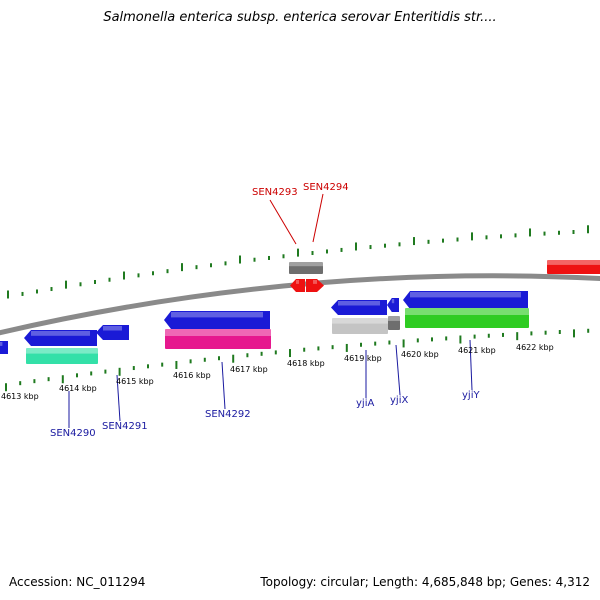 The width and height of the screenshot is (600, 600). I want to click on cog-yjiA, so click(360, 326).